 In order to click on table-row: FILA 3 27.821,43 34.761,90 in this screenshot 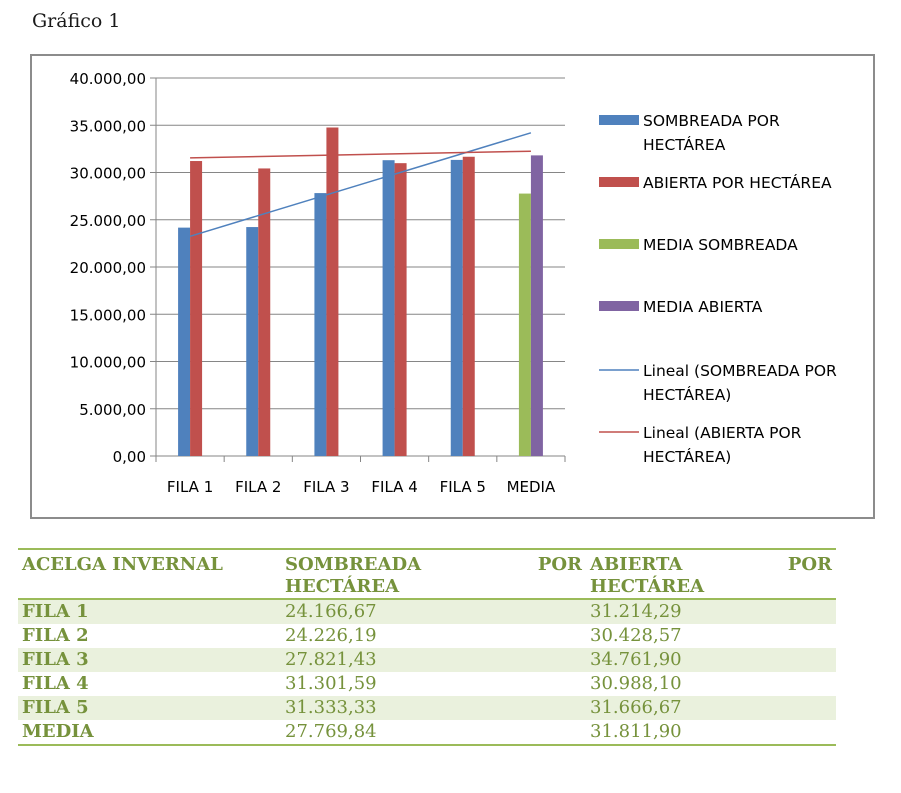, I will do `click(427, 660)`.